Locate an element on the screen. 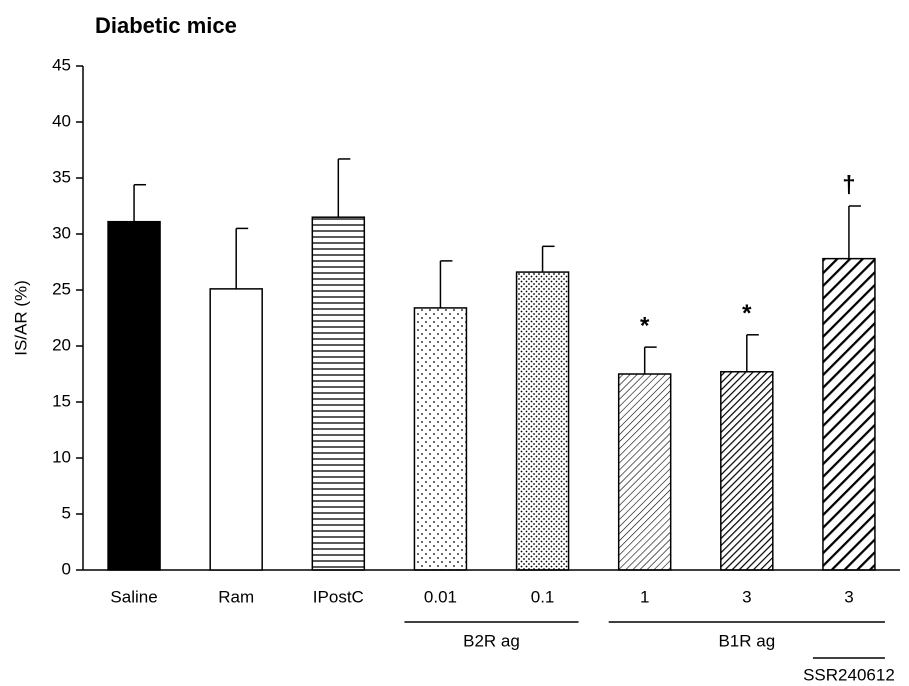  y-tick-label: 20 is located at coordinates (61, 344).